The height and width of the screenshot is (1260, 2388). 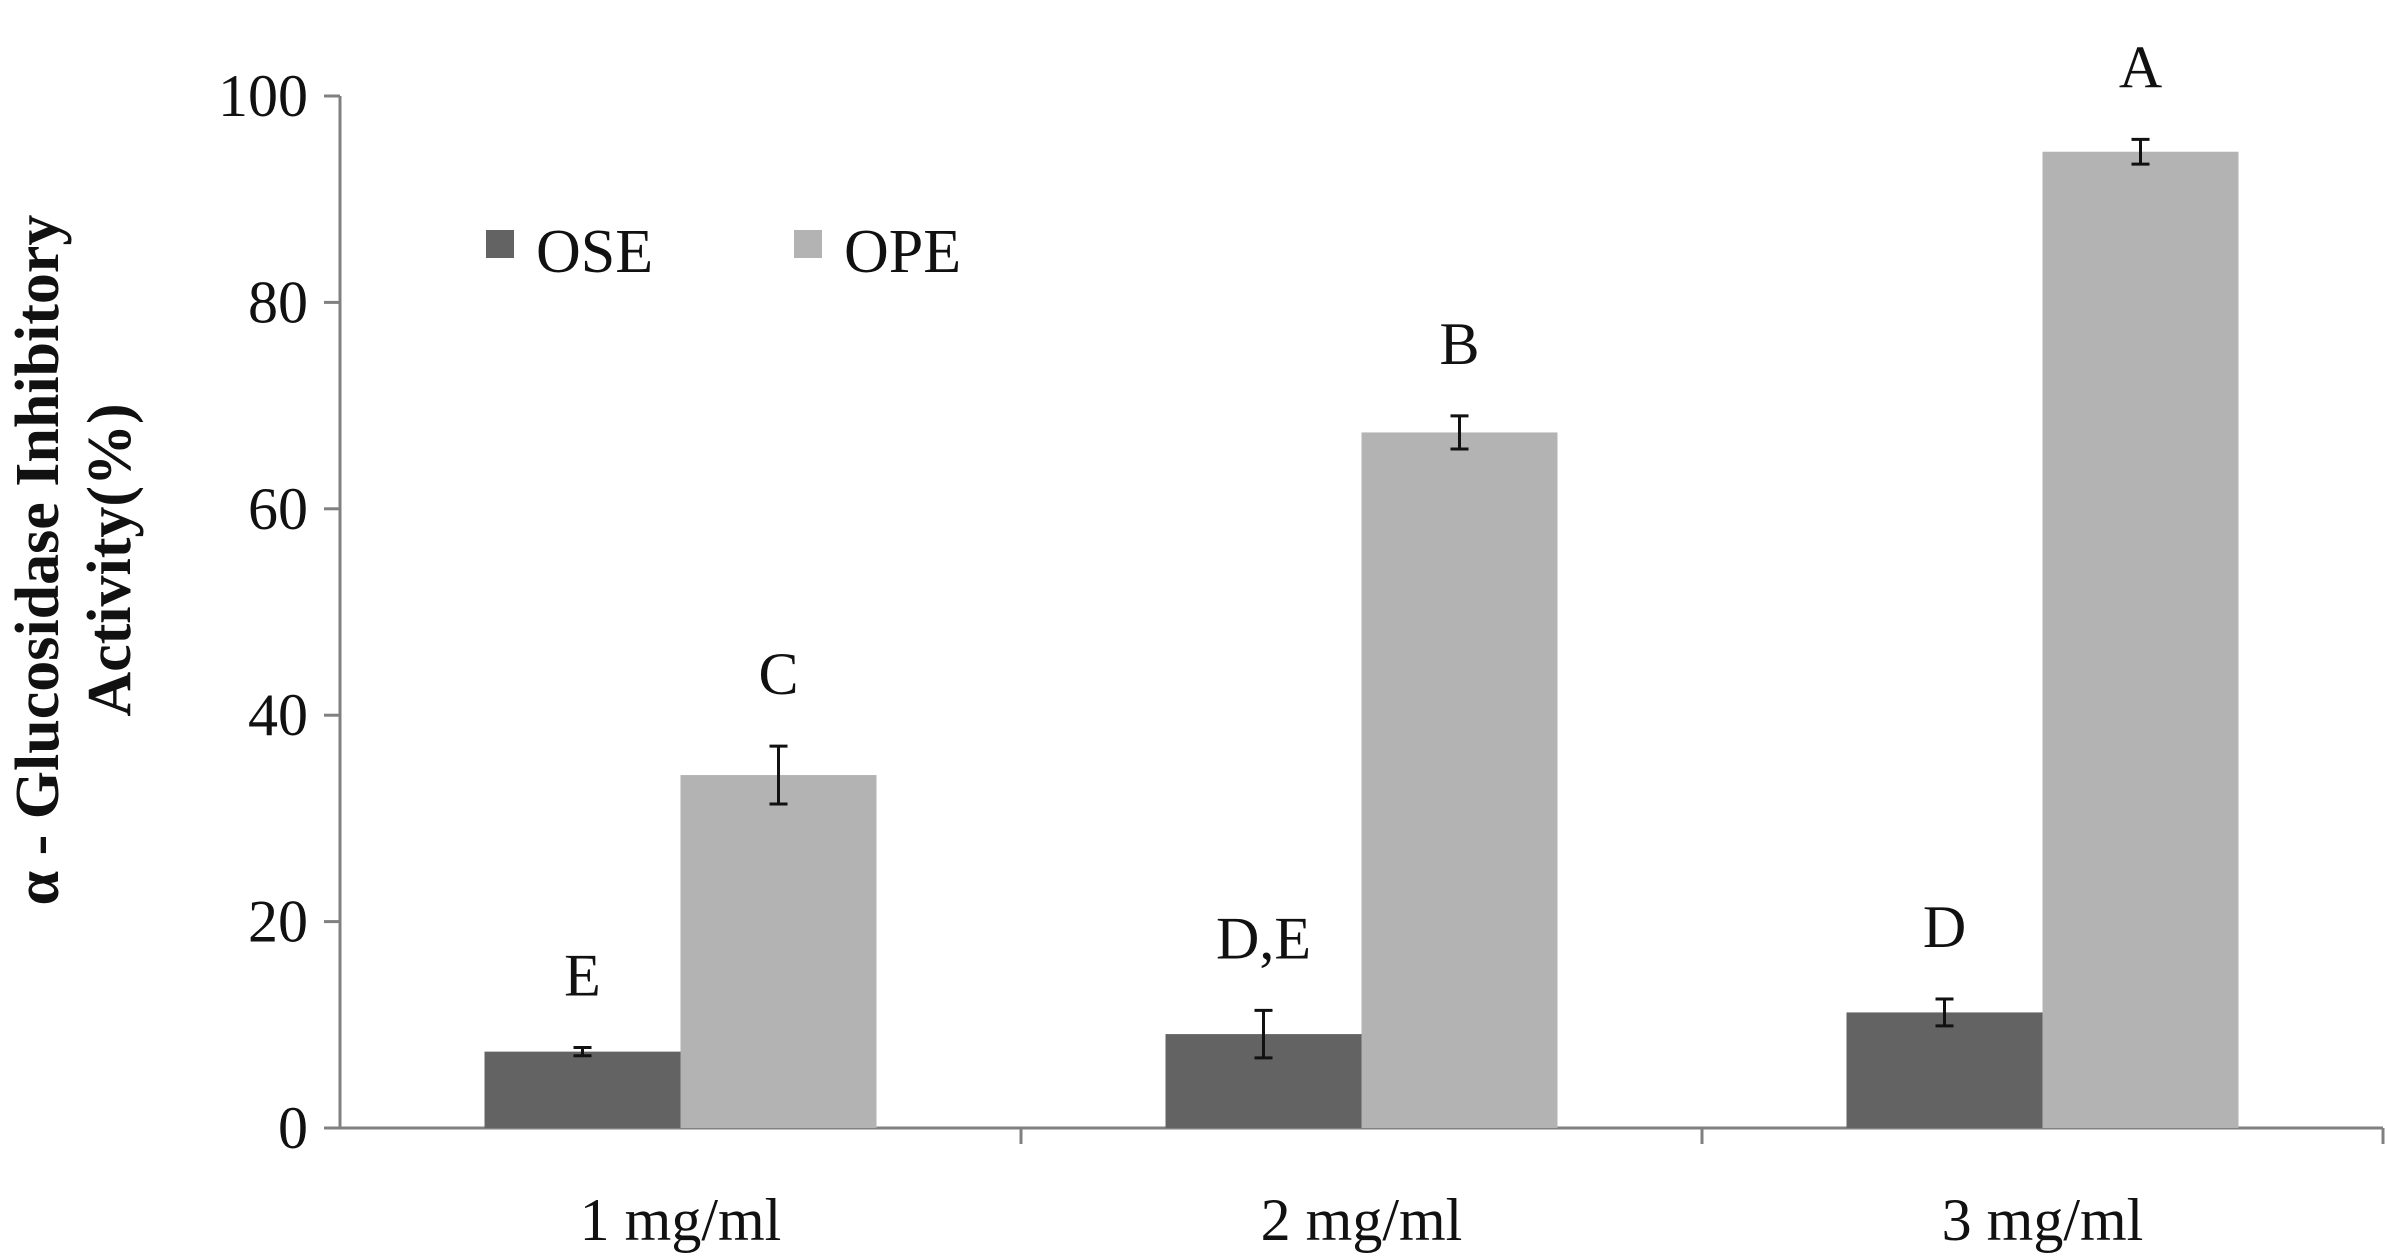 What do you see at coordinates (278, 715) in the screenshot?
I see `y-tick-label: 40` at bounding box center [278, 715].